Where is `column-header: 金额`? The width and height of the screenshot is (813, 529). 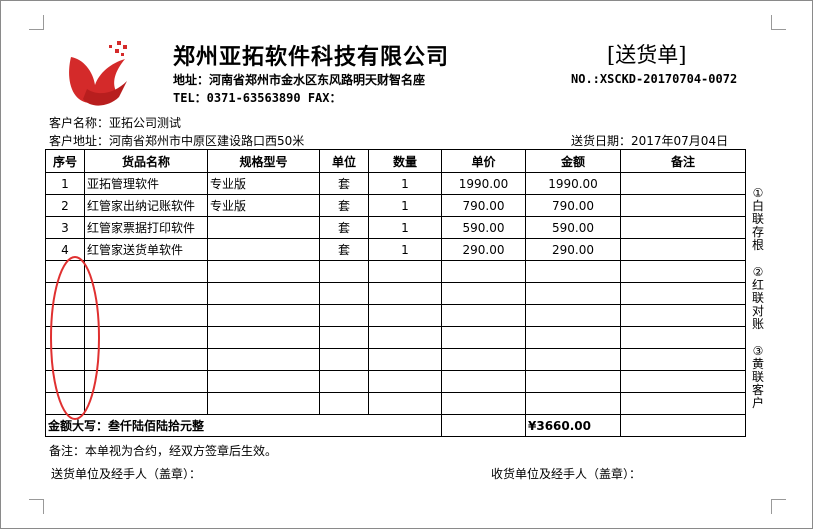 column-header: 金额 is located at coordinates (573, 161).